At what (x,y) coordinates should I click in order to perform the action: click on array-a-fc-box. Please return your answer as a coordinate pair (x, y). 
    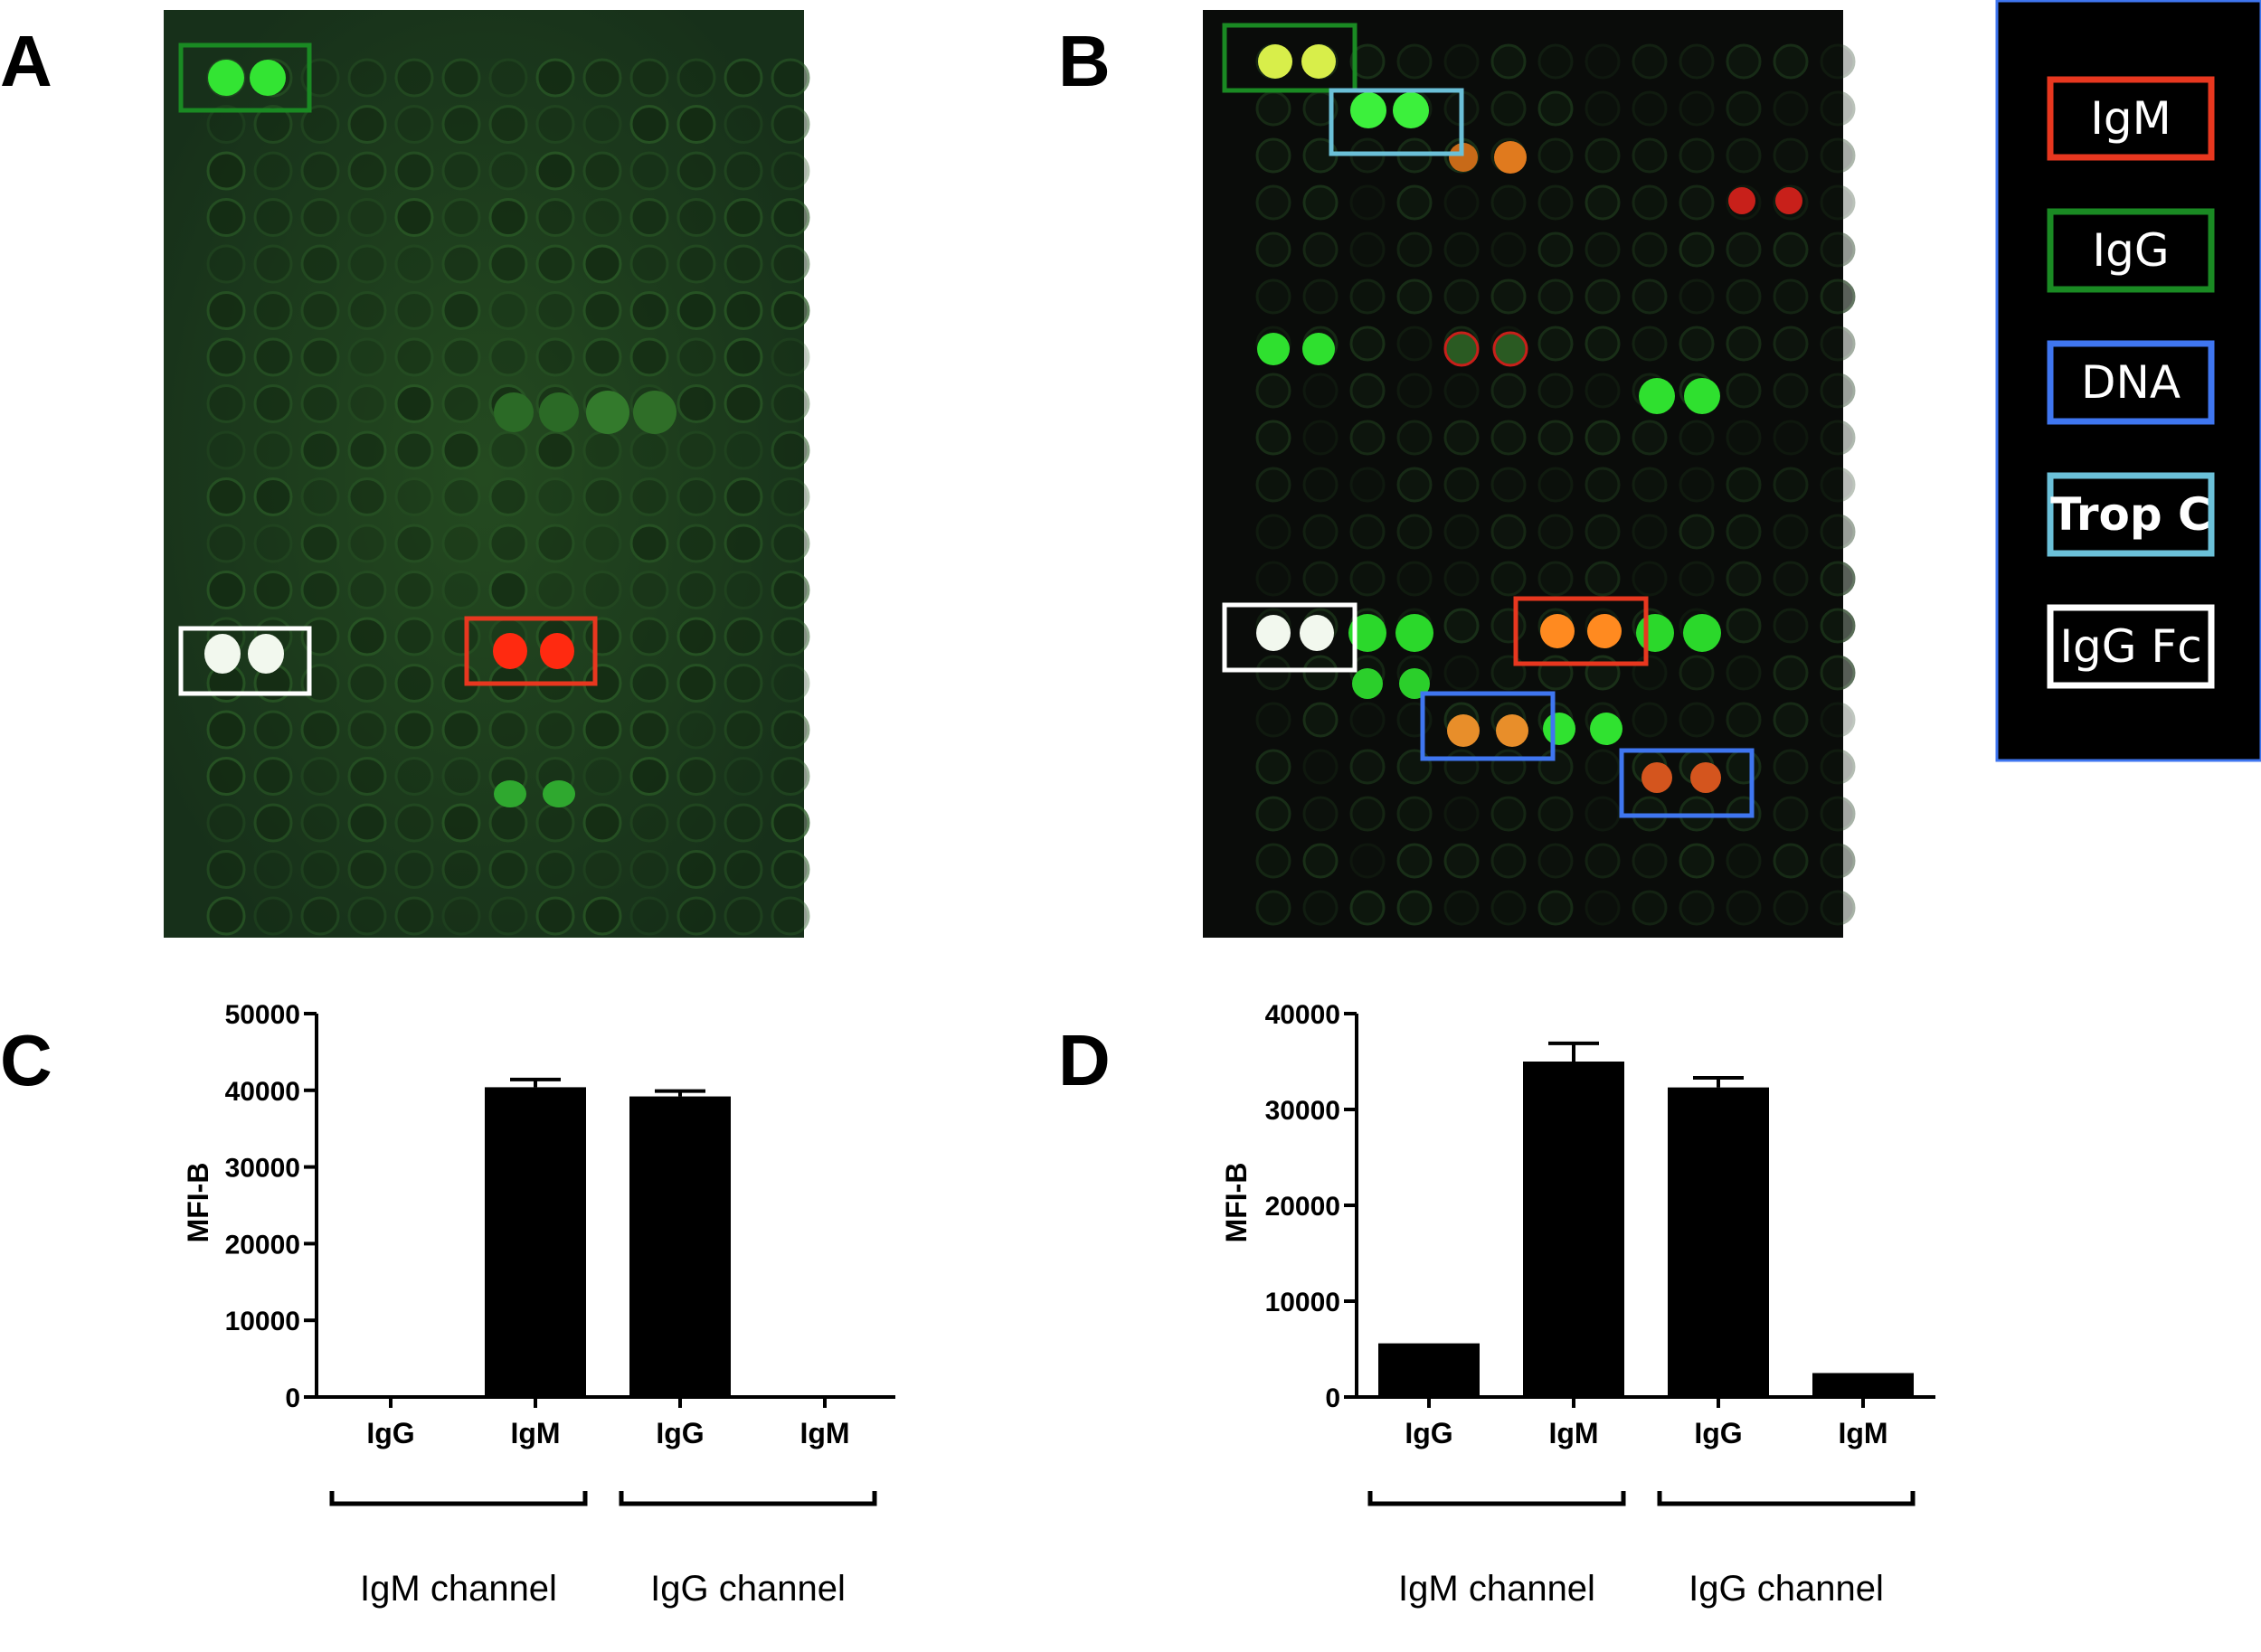
    Looking at the image, I should click on (245, 661).